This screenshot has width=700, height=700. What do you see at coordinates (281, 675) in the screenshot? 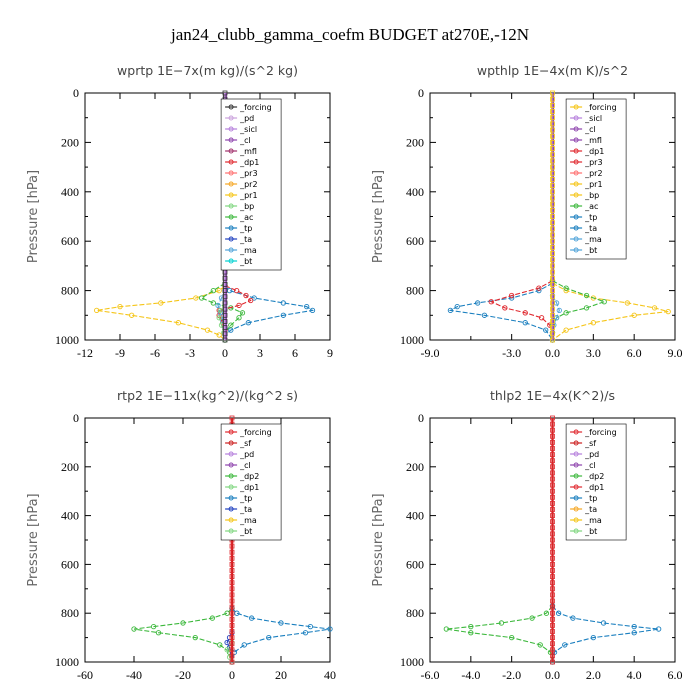
I see `x-tick-label: 20` at bounding box center [281, 675].